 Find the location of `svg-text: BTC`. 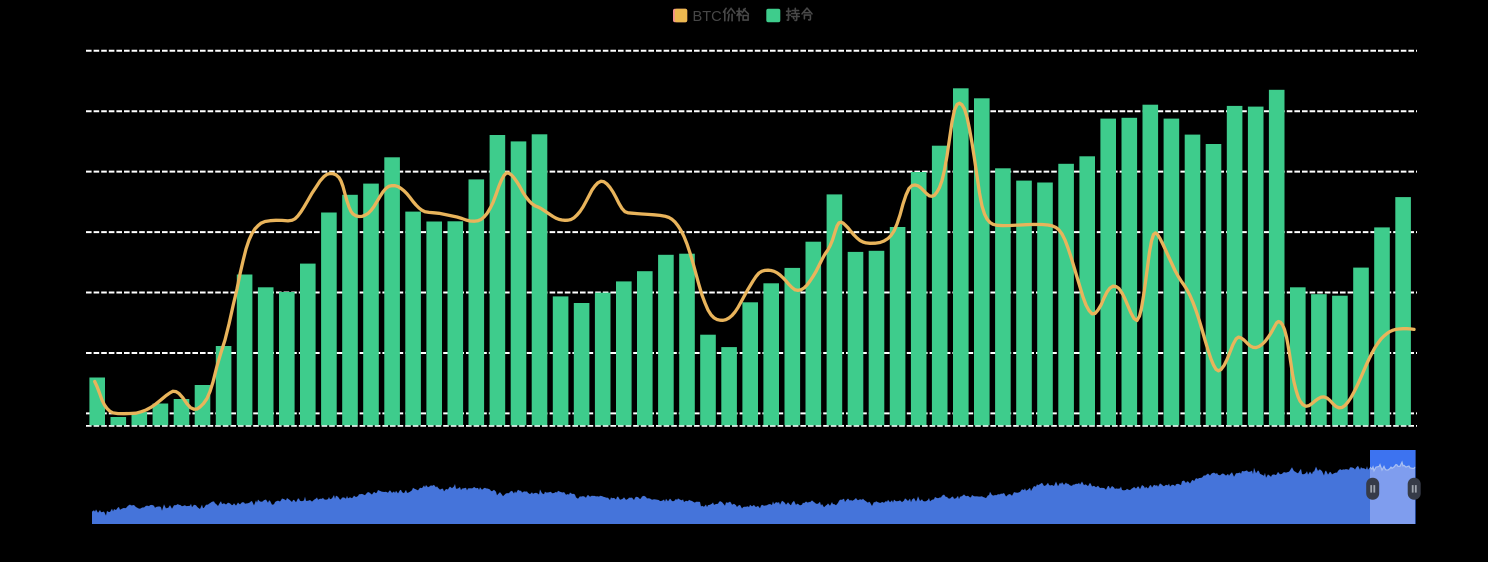

svg-text: BTC is located at coordinates (707, 17).